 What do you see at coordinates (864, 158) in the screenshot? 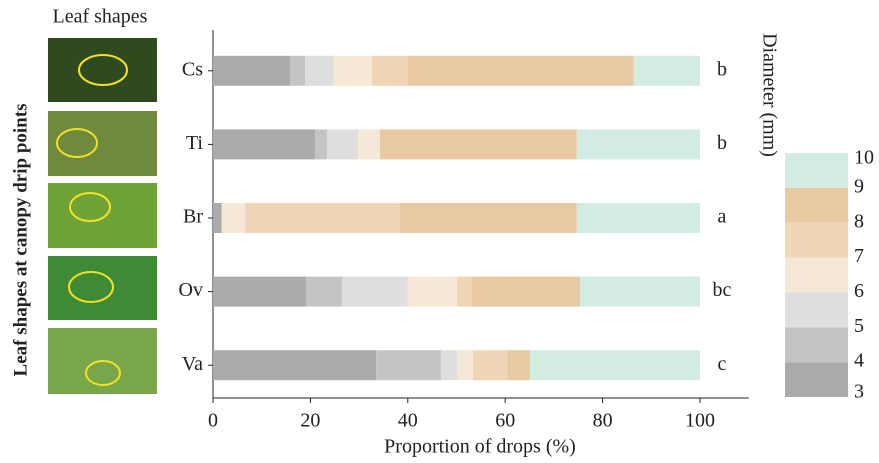
I see `legend-label: 10` at bounding box center [864, 158].